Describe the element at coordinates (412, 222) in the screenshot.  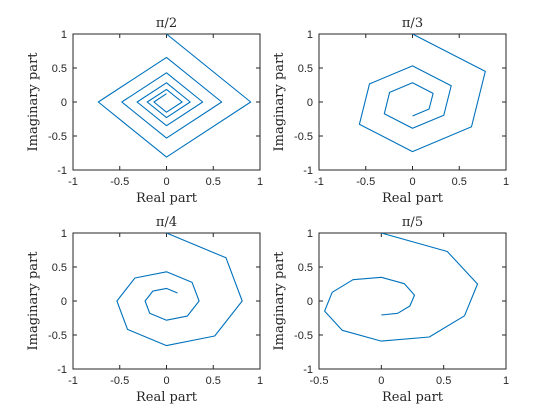
I see `subplot-title: π/5` at that location.